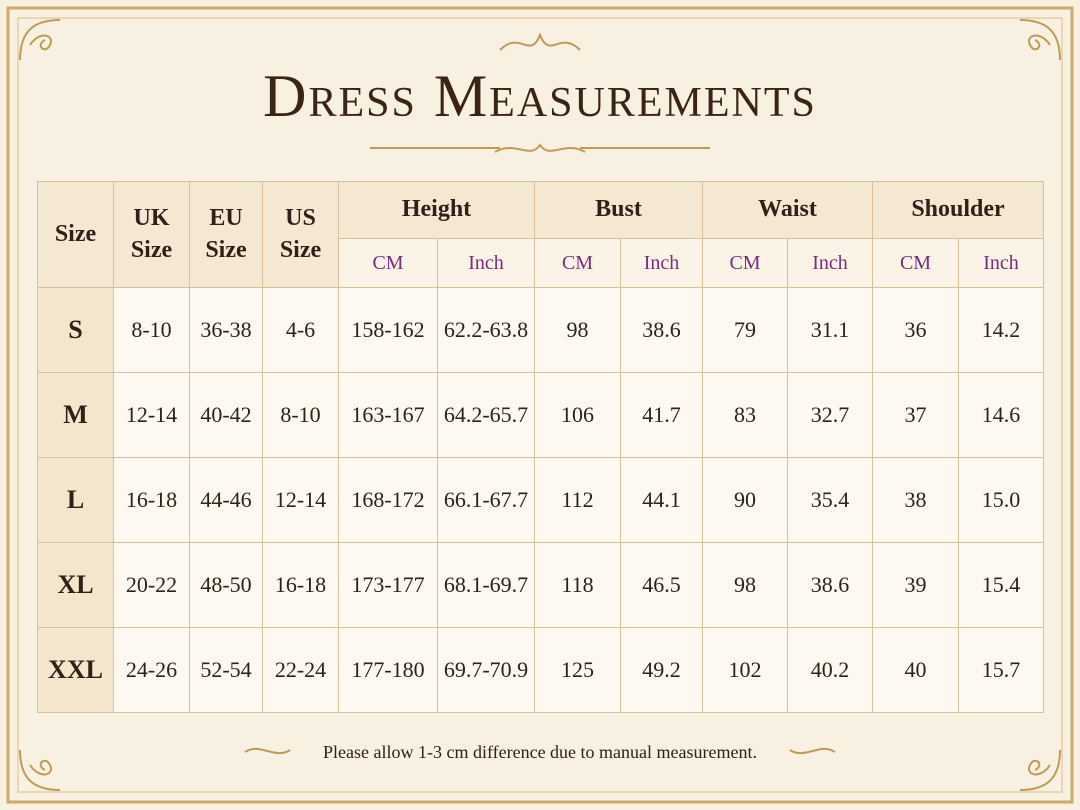 The image size is (1080, 810). I want to click on table-cell: 22-24, so click(300, 670).